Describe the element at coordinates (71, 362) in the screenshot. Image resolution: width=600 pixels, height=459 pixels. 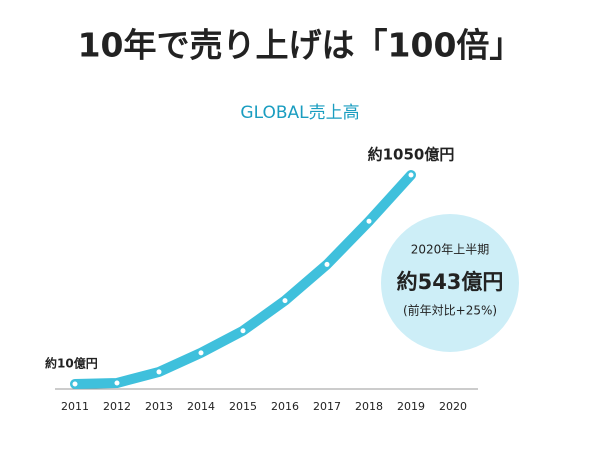
I see `value-label: 約10億円` at that location.